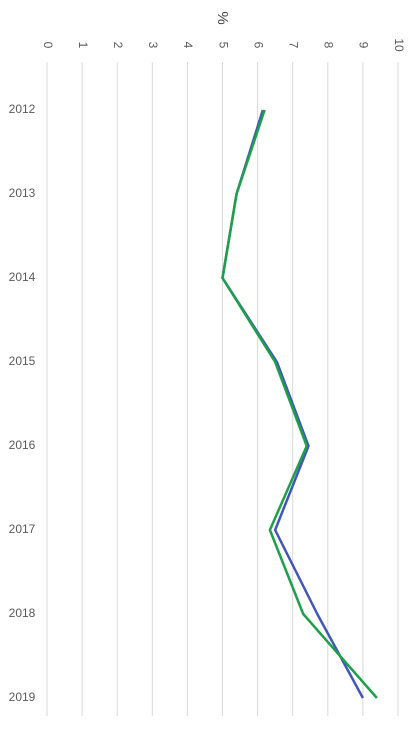 This screenshot has height=734, width=412. What do you see at coordinates (48, 45) in the screenshot?
I see `x-tick-label: 0` at bounding box center [48, 45].